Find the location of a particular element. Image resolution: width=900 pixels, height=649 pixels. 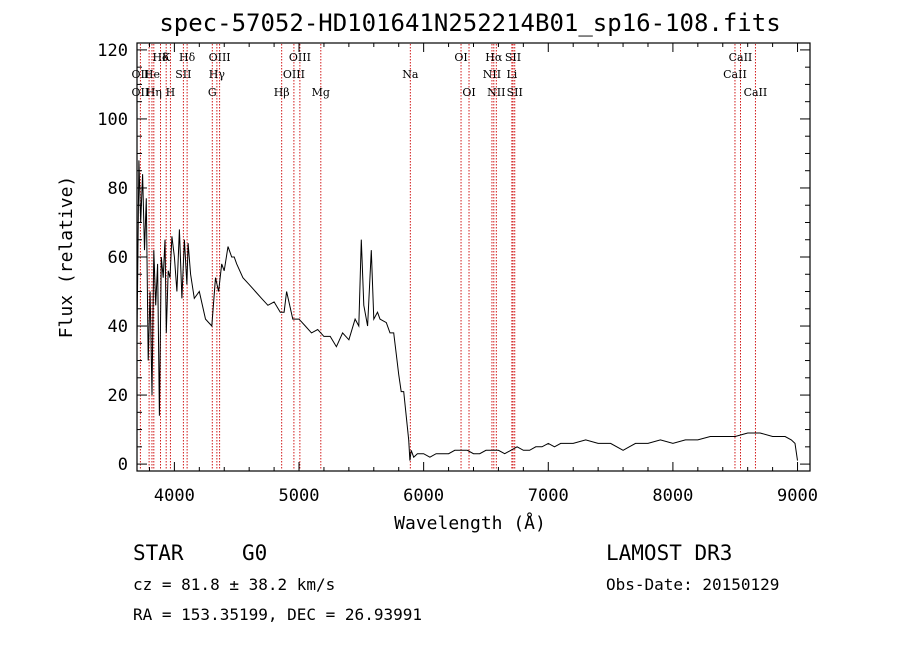

line-label: Li is located at coordinates (511, 74).